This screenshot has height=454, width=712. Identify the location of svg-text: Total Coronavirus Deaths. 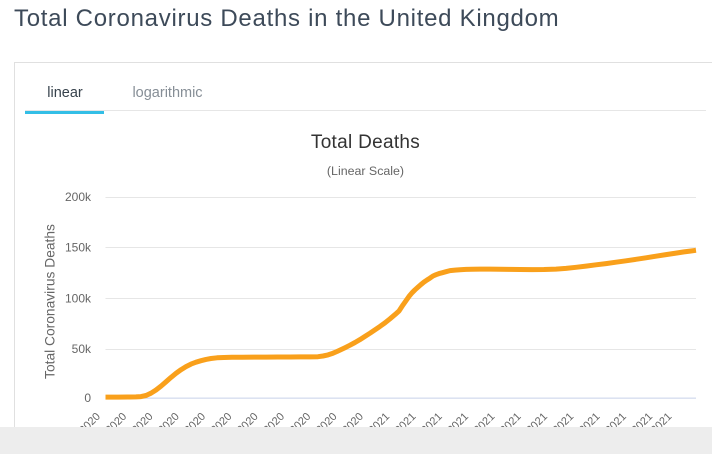
(50, 301).